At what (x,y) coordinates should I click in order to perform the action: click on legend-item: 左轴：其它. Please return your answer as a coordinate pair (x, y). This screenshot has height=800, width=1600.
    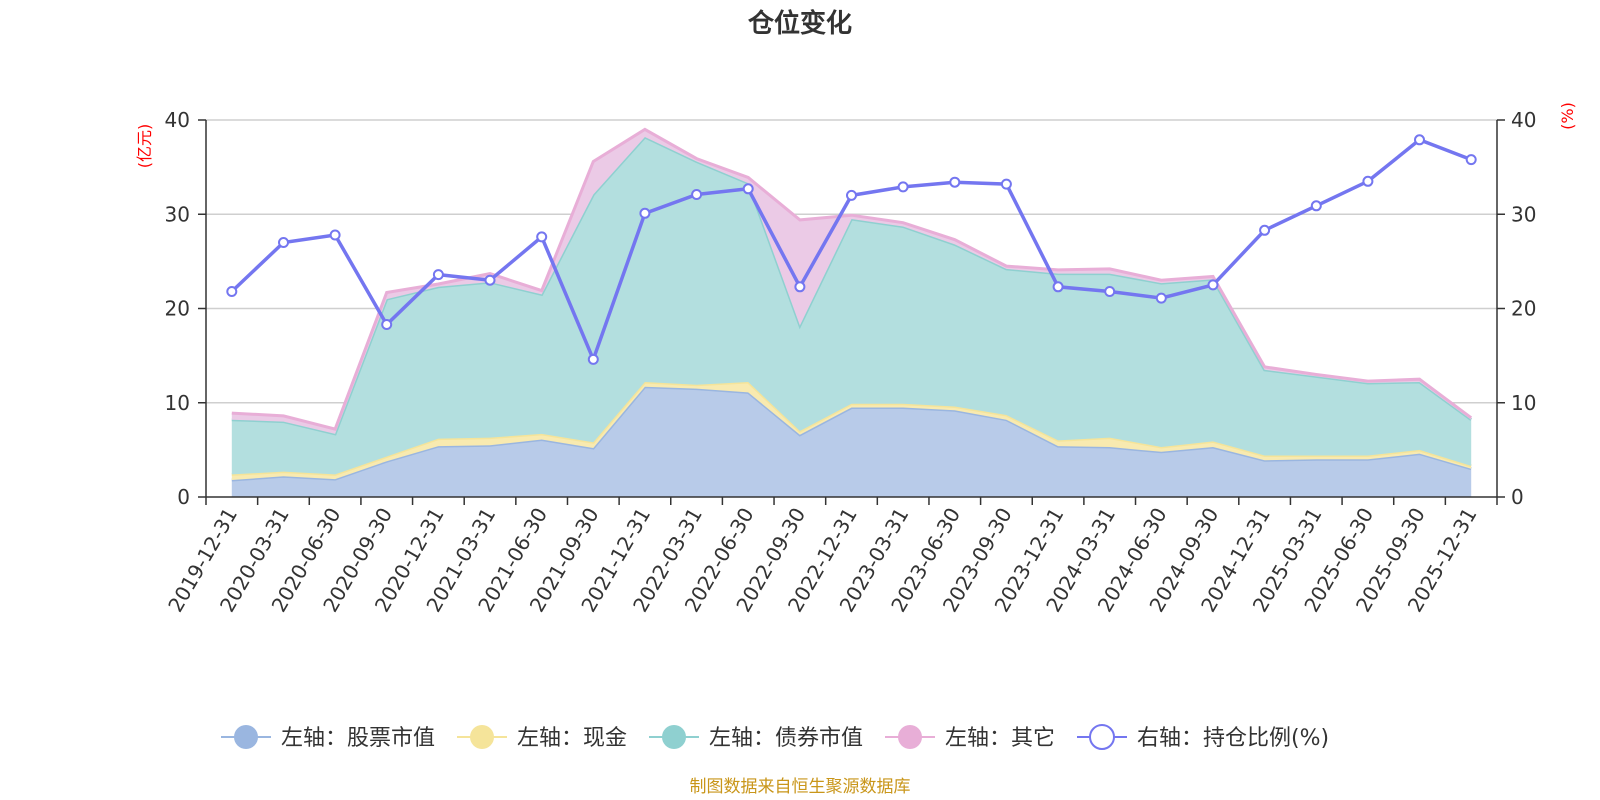
    Looking at the image, I should click on (970, 738).